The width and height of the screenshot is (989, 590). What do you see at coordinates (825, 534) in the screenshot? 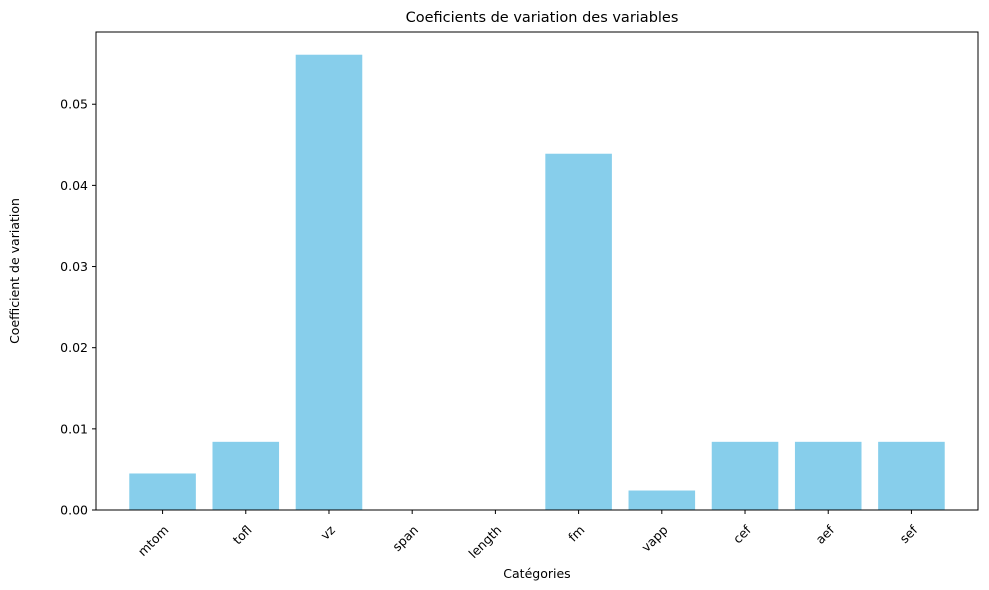
I see `x-tick-label-aef: aef` at bounding box center [825, 534].